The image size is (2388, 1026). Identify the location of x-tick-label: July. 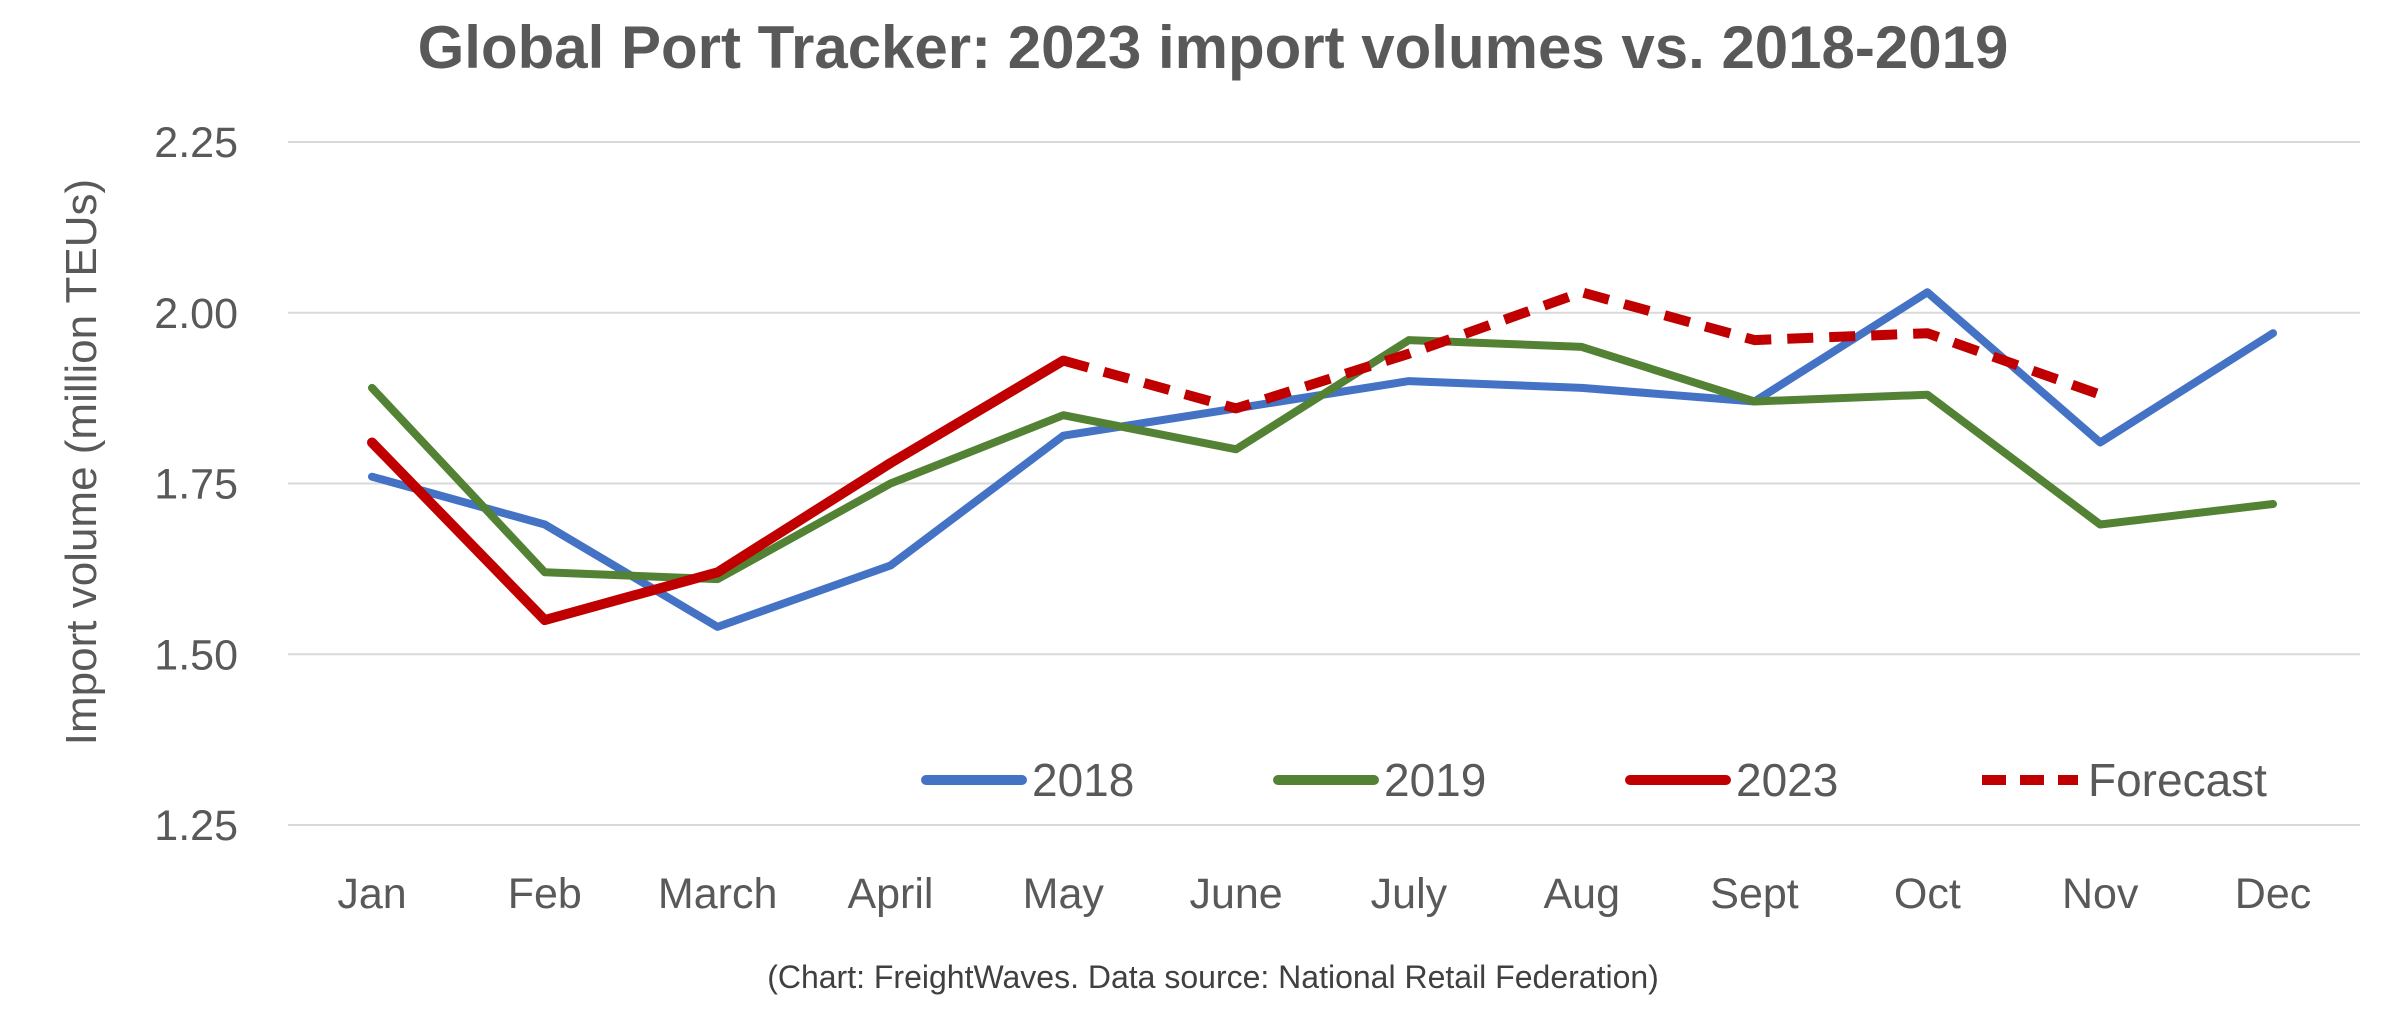
(1409, 894).